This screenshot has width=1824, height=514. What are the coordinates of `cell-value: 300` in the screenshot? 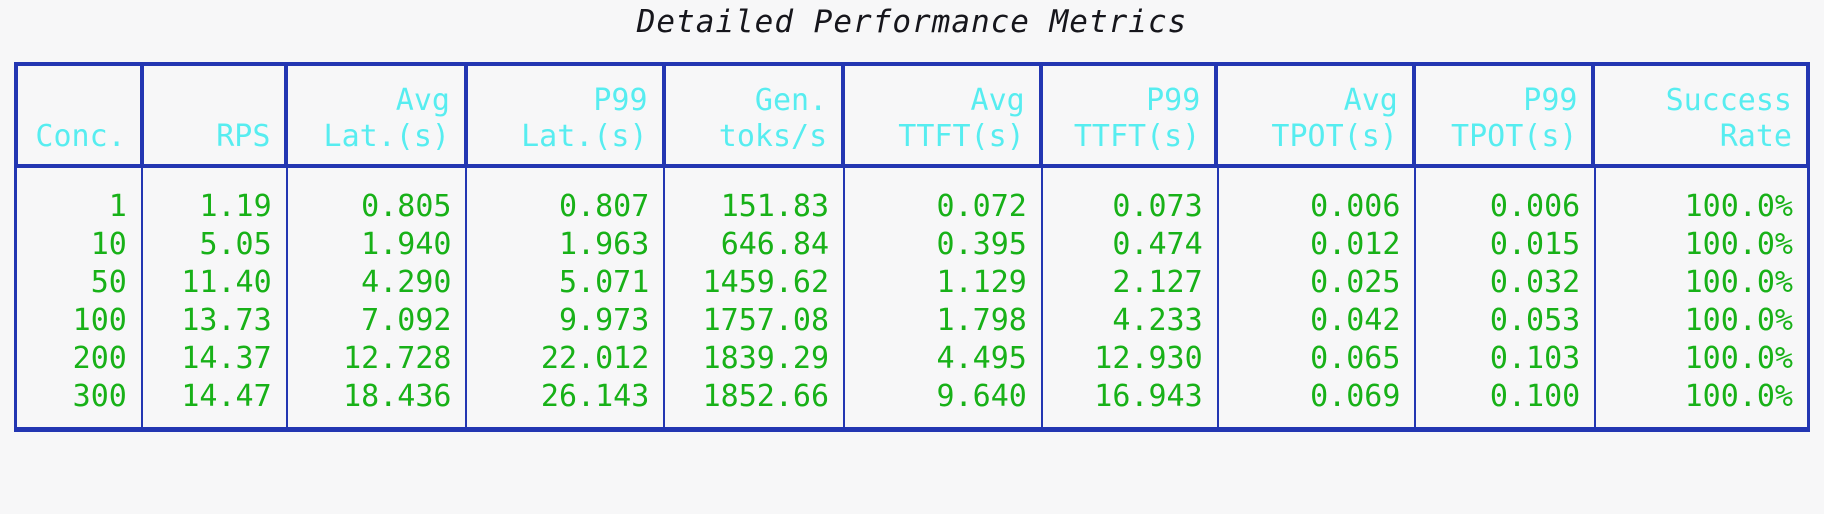 It's located at (99, 396).